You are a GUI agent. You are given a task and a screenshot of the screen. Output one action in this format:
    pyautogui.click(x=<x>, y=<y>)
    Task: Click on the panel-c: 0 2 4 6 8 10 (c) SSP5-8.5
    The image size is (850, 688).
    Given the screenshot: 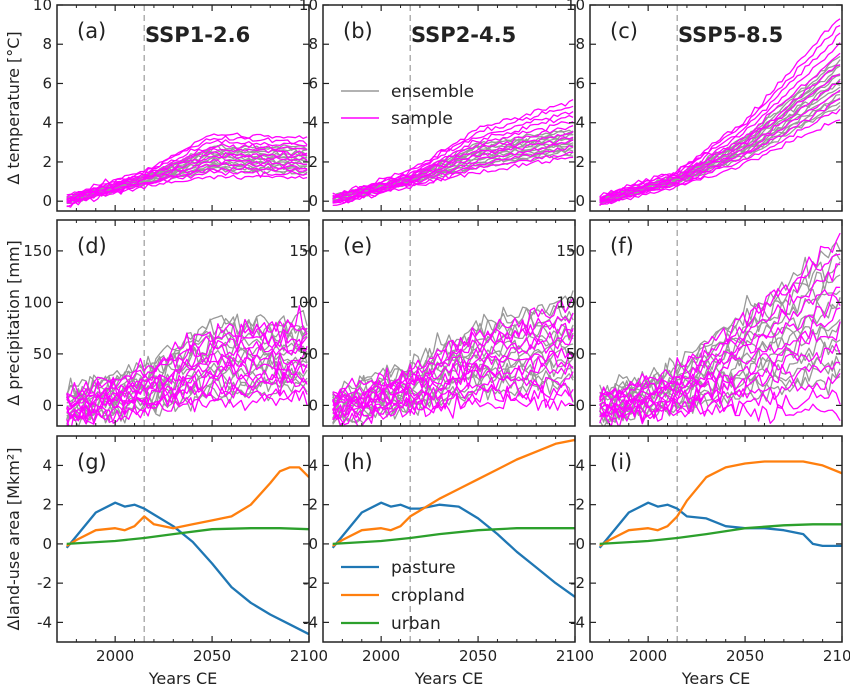 What is the action you would take?
    pyautogui.click(x=704, y=106)
    